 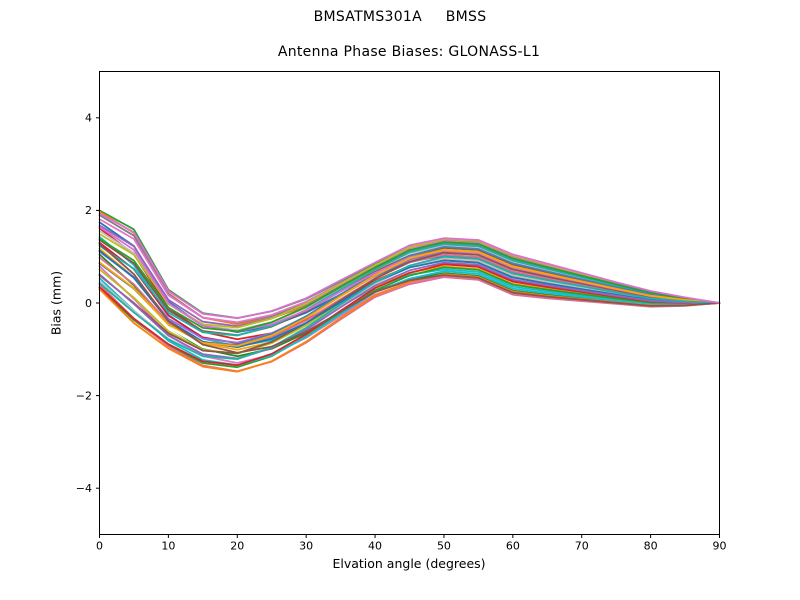 I want to click on x-tick-label: 10, so click(x=168, y=546).